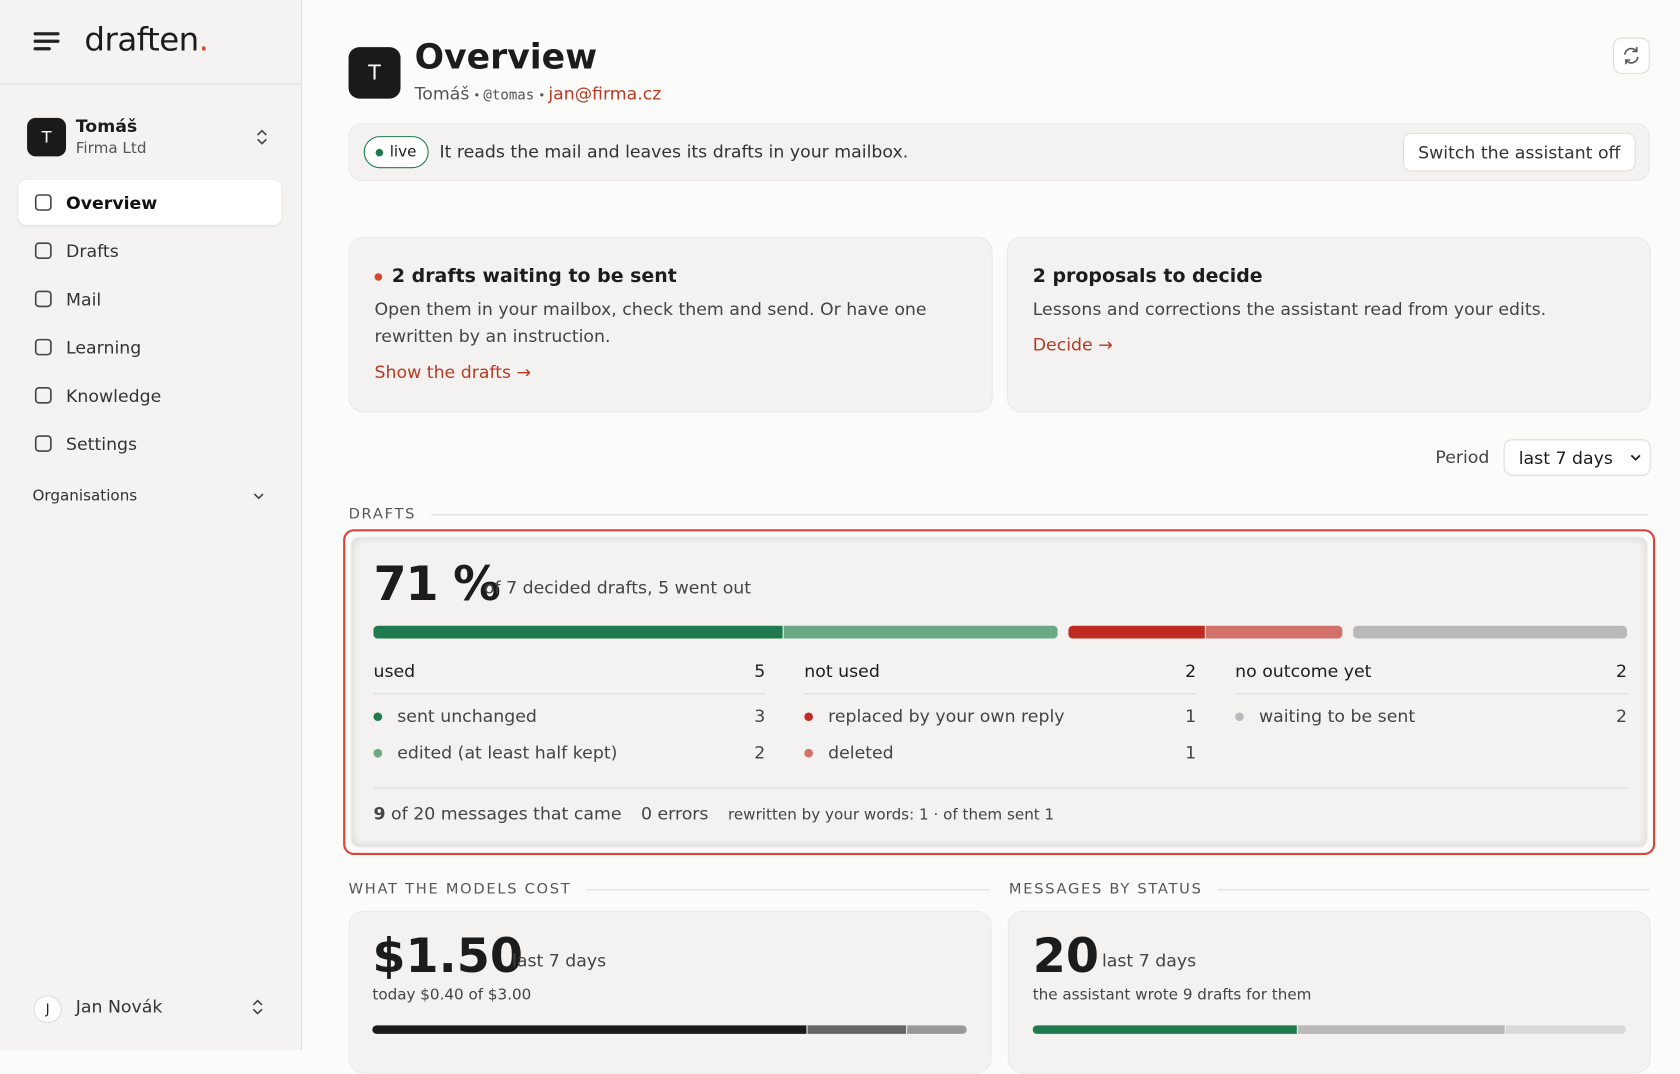 This screenshot has width=1680, height=1074. What do you see at coordinates (448, 956) in the screenshot?
I see `cost-amount: $1.50` at bounding box center [448, 956].